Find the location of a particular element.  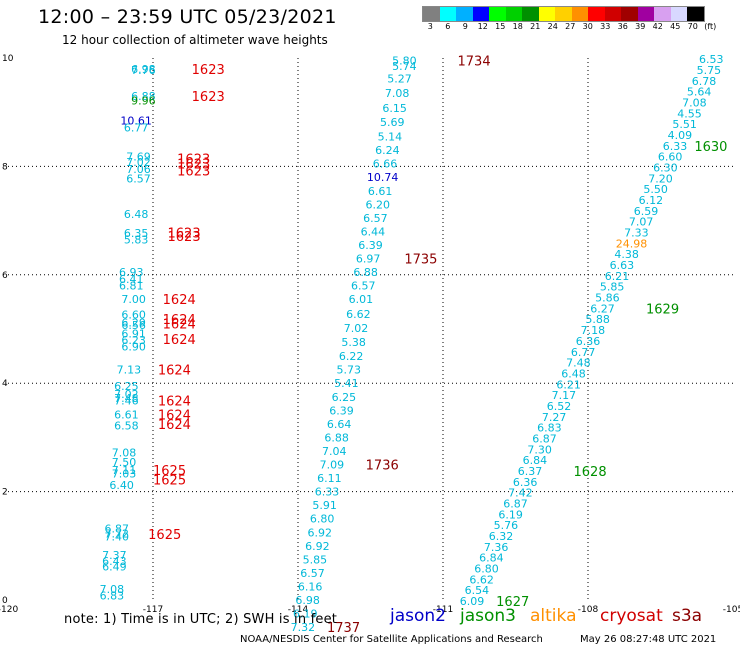

legend-label: 12 is located at coordinates (482, 26).